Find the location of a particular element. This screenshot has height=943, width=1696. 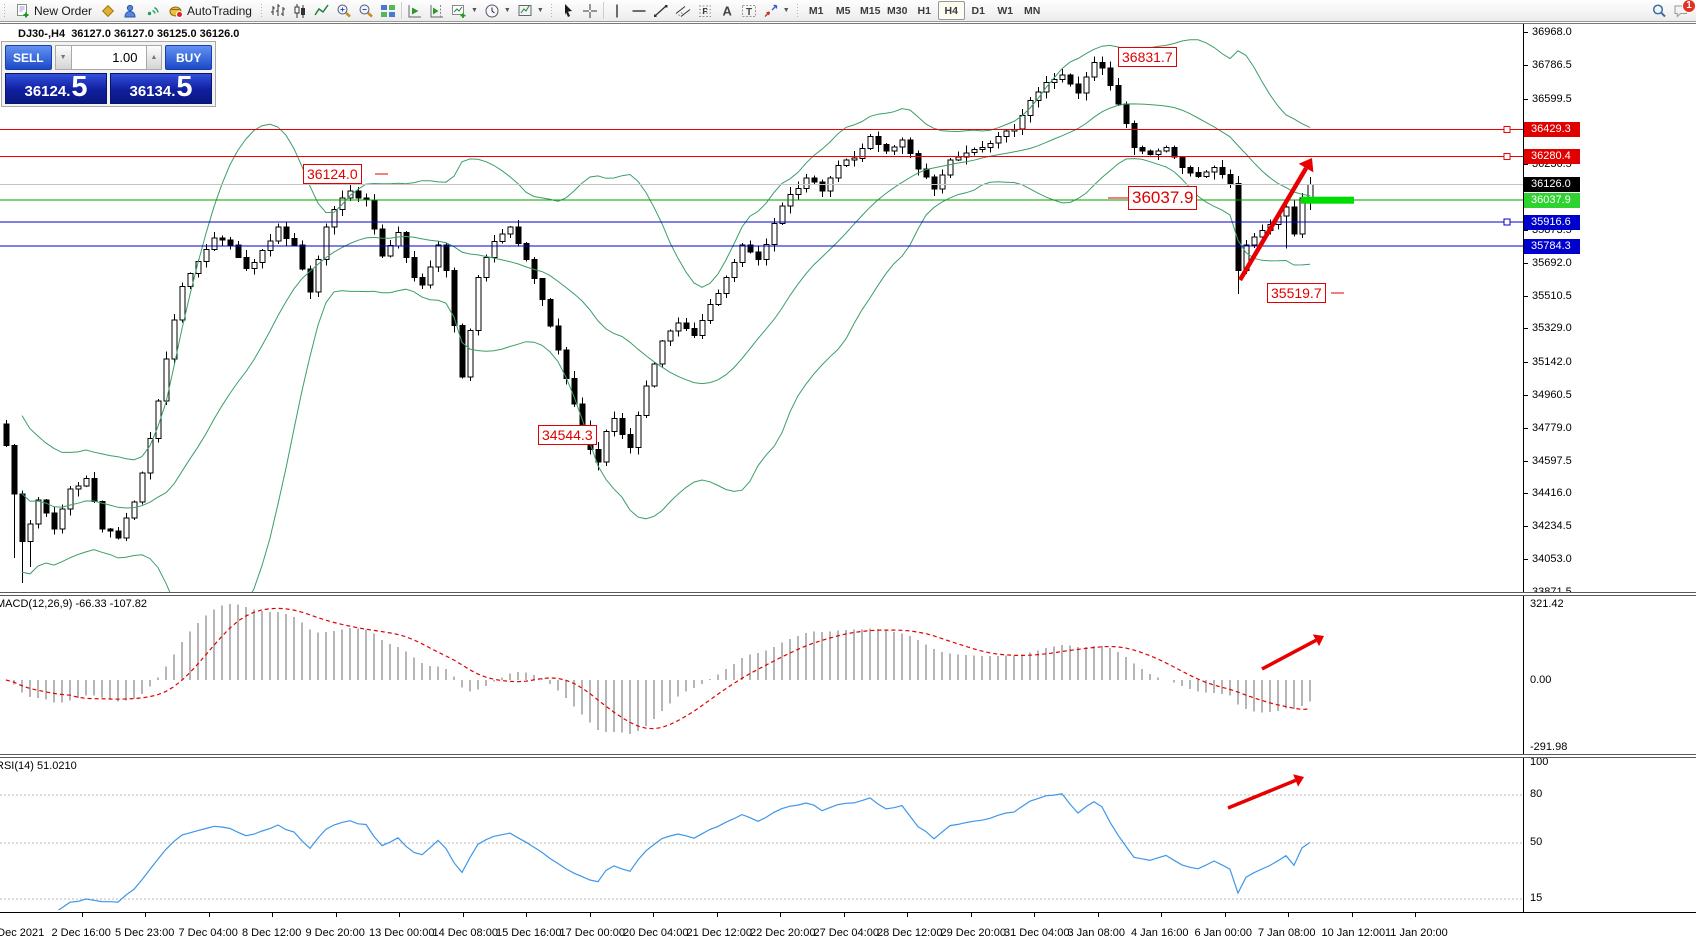

text-label-icon: T is located at coordinates (748, 11).